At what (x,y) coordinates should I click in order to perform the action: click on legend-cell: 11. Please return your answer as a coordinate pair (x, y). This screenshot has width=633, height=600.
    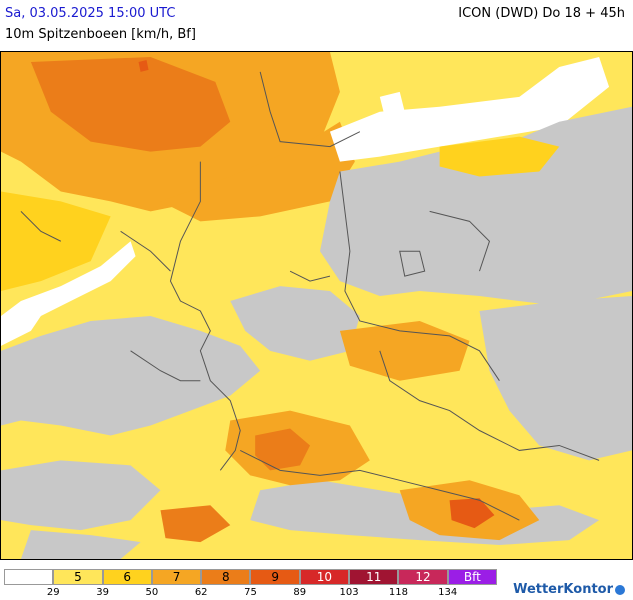
    Looking at the image, I should click on (374, 577).